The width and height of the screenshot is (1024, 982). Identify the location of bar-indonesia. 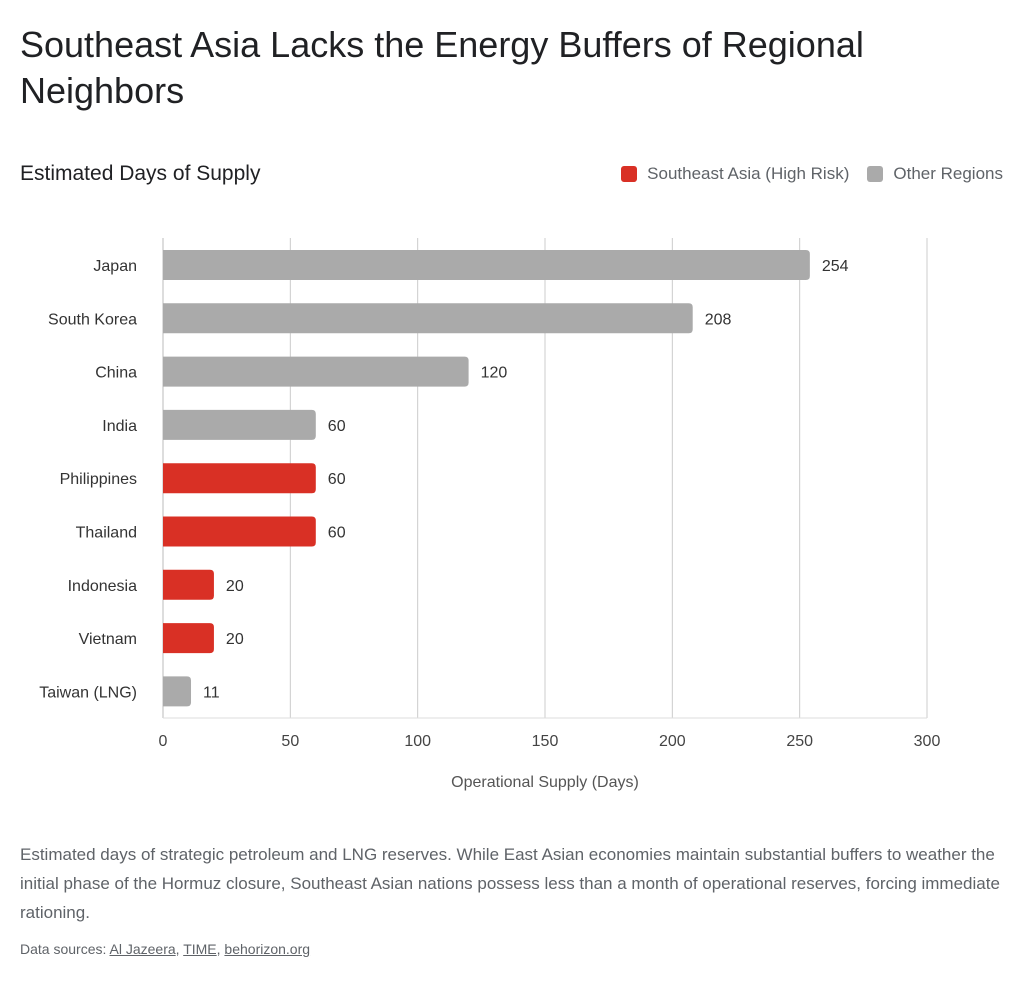
(188, 584).